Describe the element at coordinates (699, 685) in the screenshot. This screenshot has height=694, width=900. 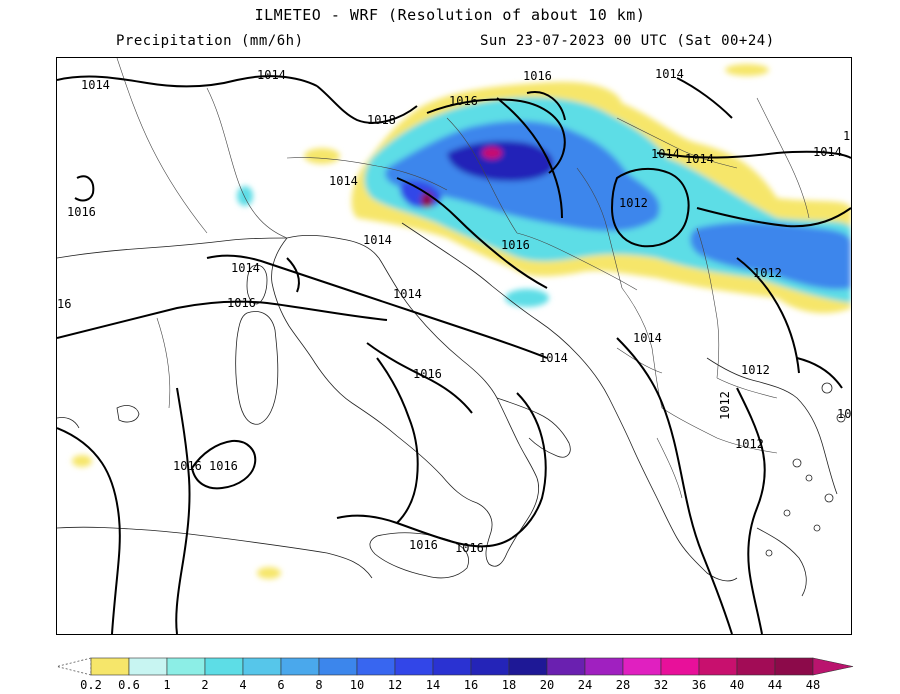
I see `legend-label: 36` at that location.